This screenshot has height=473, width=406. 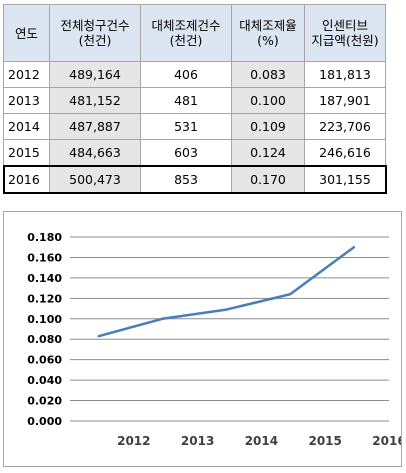 I want to click on header-incentive: 인센티브 지급액(천원), so click(x=345, y=33).